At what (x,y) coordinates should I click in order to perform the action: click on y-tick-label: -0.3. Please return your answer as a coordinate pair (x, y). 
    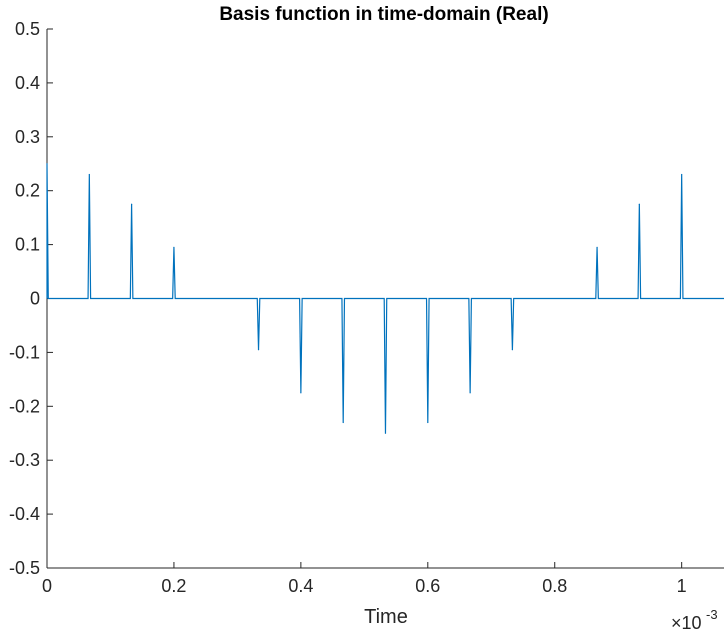
    Looking at the image, I should click on (24, 460).